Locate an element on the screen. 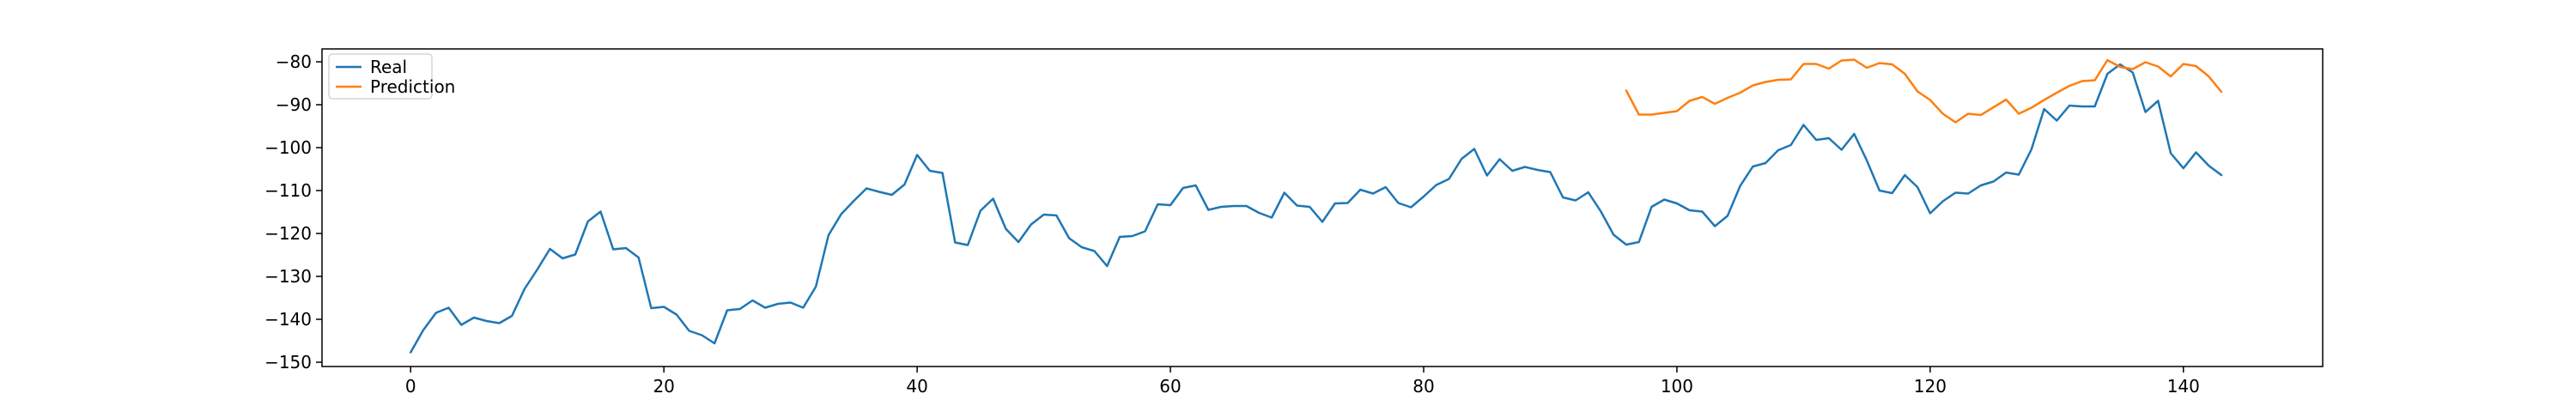 Image resolution: width=2576 pixels, height=412 pixels. y-tick-label: −140 is located at coordinates (288, 319).